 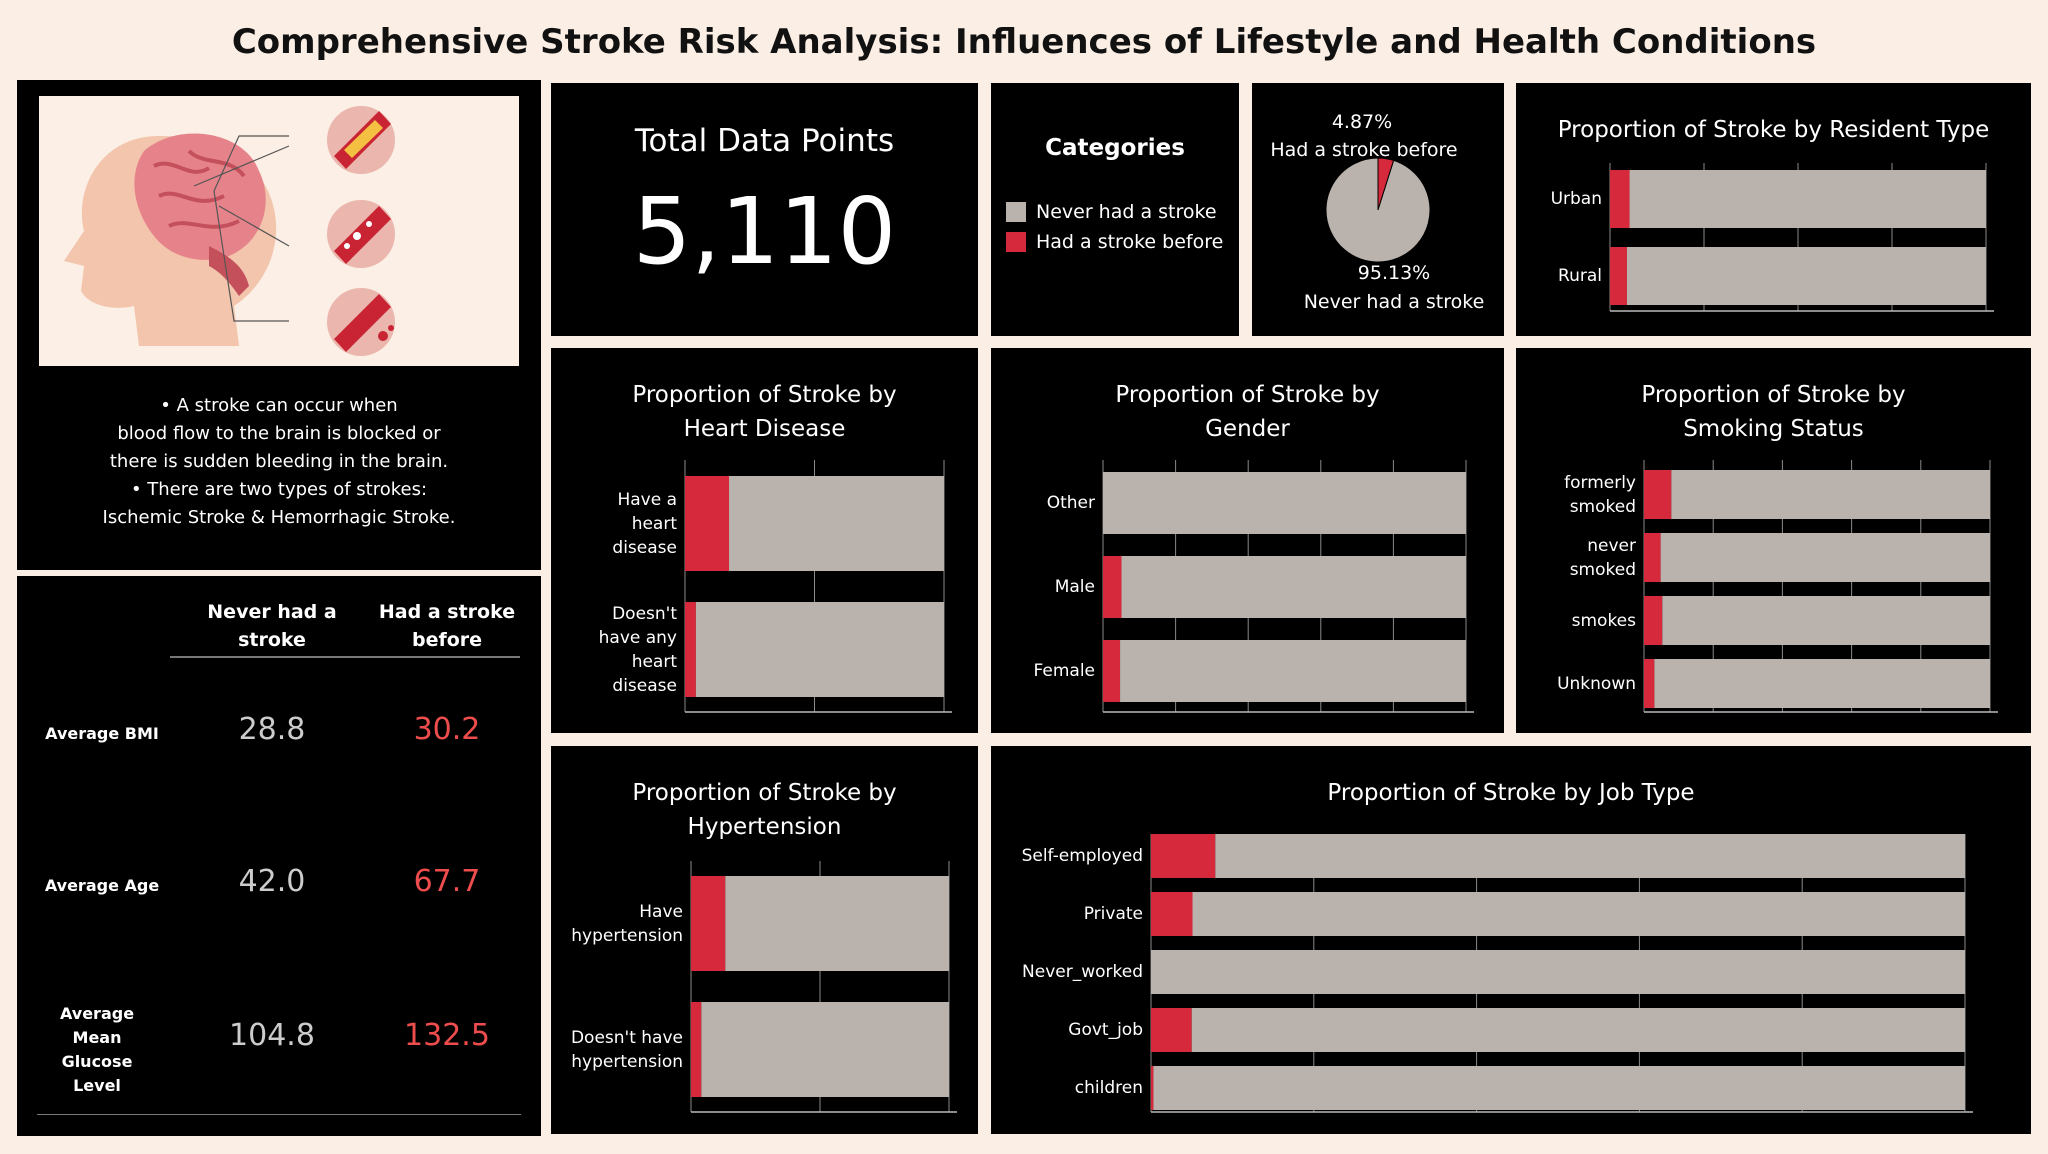 I want to click on category-label: never smoked, so click(x=1602, y=557).